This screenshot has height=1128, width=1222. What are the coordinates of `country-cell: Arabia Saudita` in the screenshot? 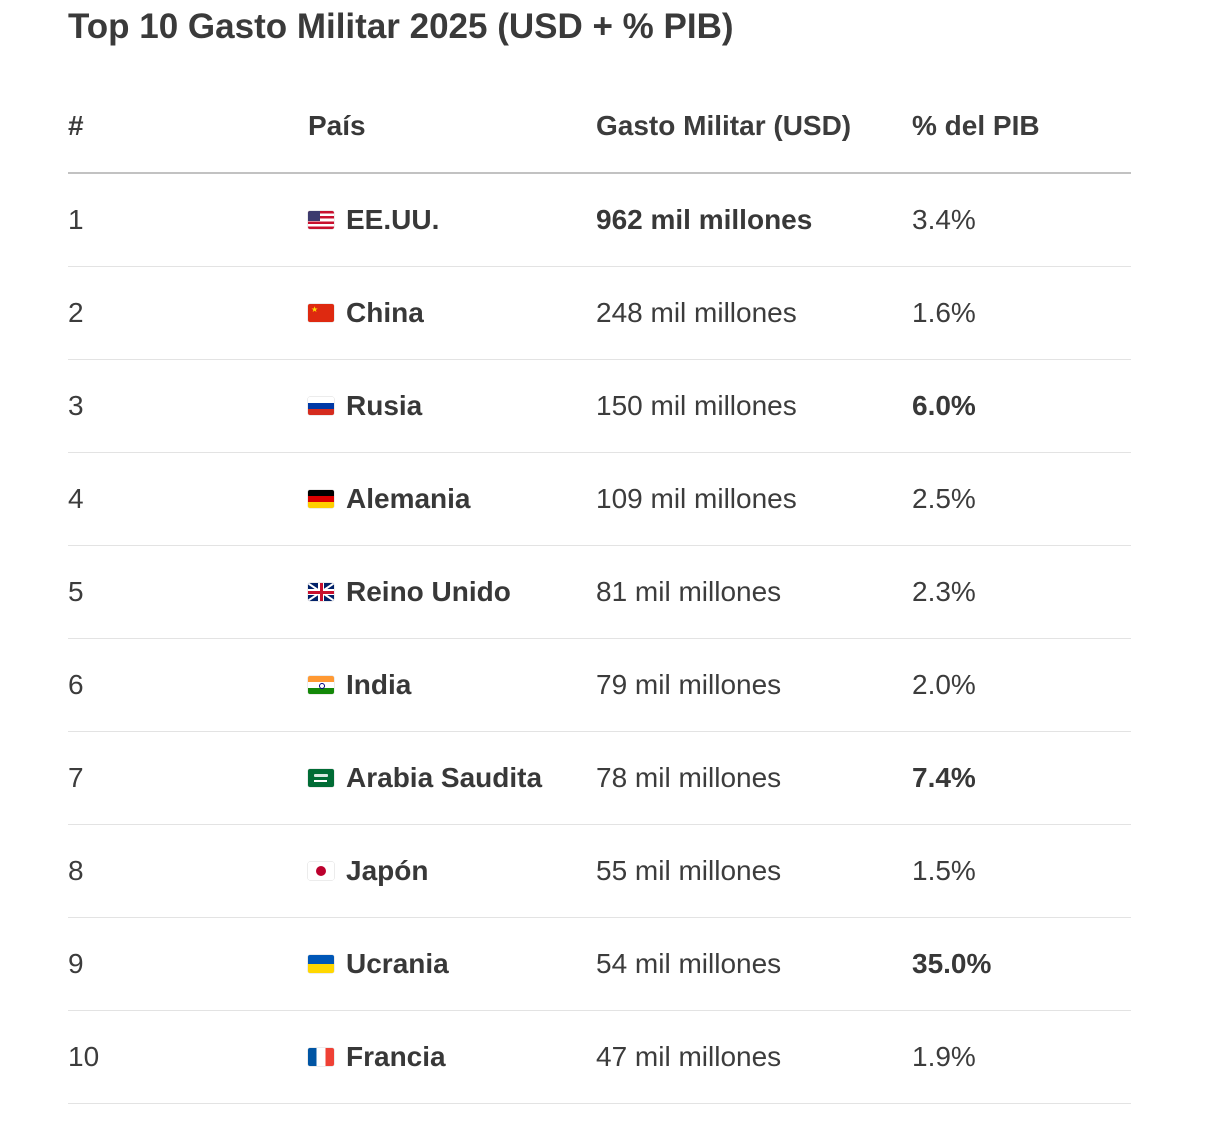 It's located at (425, 778).